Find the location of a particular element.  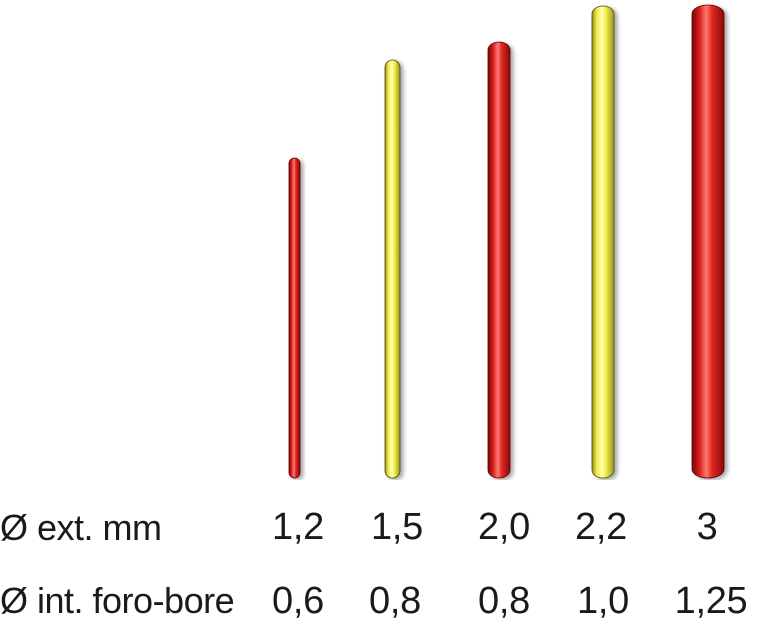

tube-2-outer-diameter: 1,5 is located at coordinates (397, 527).